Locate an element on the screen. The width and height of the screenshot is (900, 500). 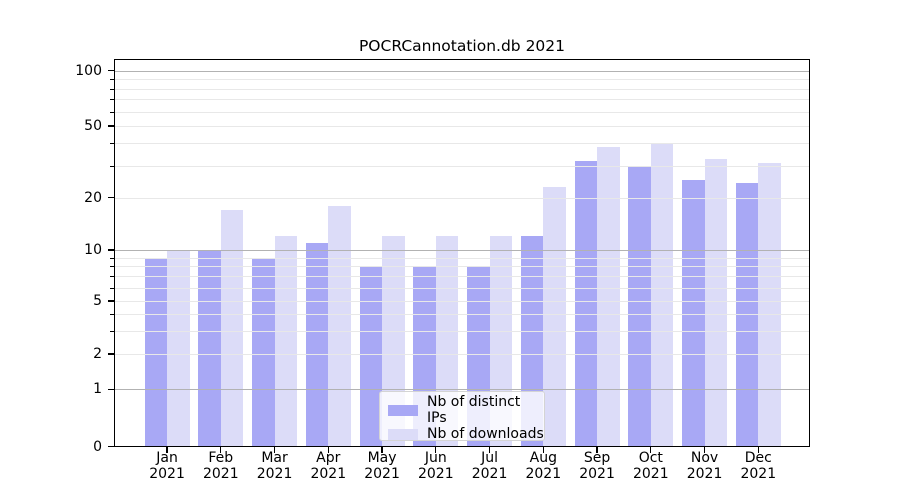
y-tick-label-2: 2 is located at coordinates (97, 354).